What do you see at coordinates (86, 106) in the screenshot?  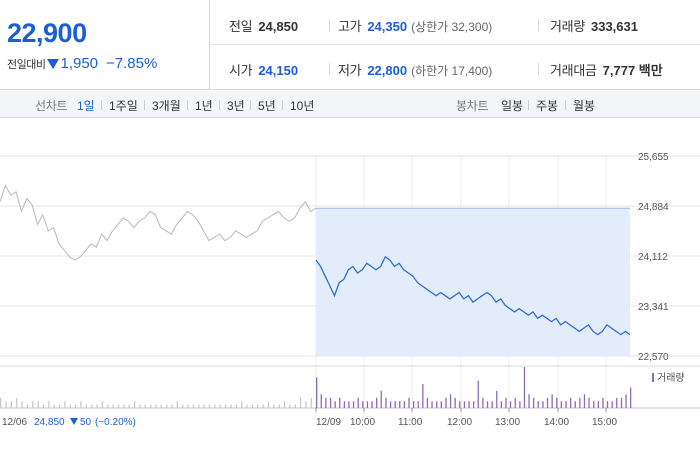 I see `period-1d-button: 1일` at bounding box center [86, 106].